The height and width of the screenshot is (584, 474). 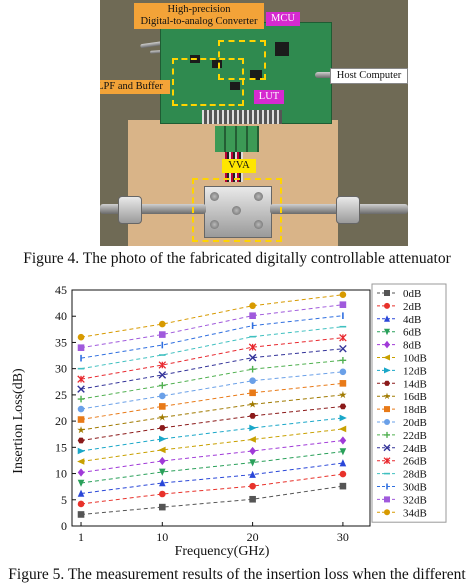 What do you see at coordinates (402, 410) in the screenshot?
I see `legend-entry: 18dB` at bounding box center [402, 410].